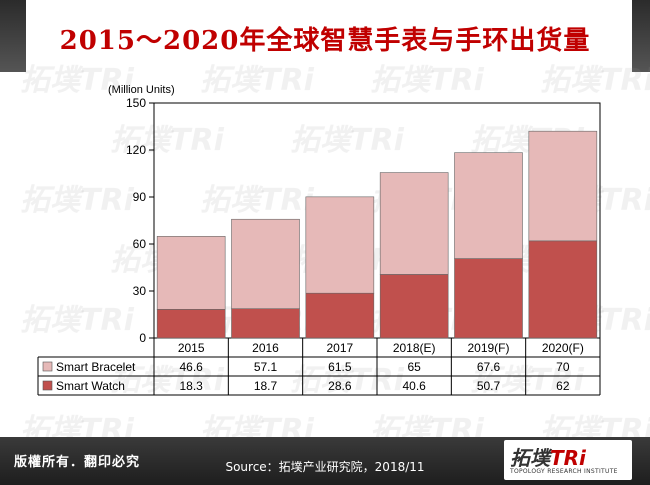 The image size is (650, 485). Describe the element at coordinates (339, 348) in the screenshot. I see `x-tick-label: 2017` at that location.